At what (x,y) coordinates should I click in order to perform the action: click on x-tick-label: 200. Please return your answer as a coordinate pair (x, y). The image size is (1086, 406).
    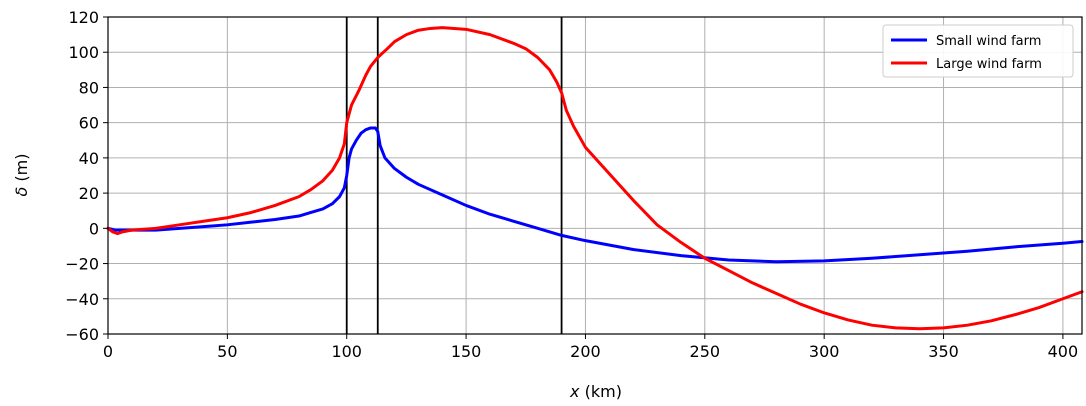
    Looking at the image, I should click on (585, 351).